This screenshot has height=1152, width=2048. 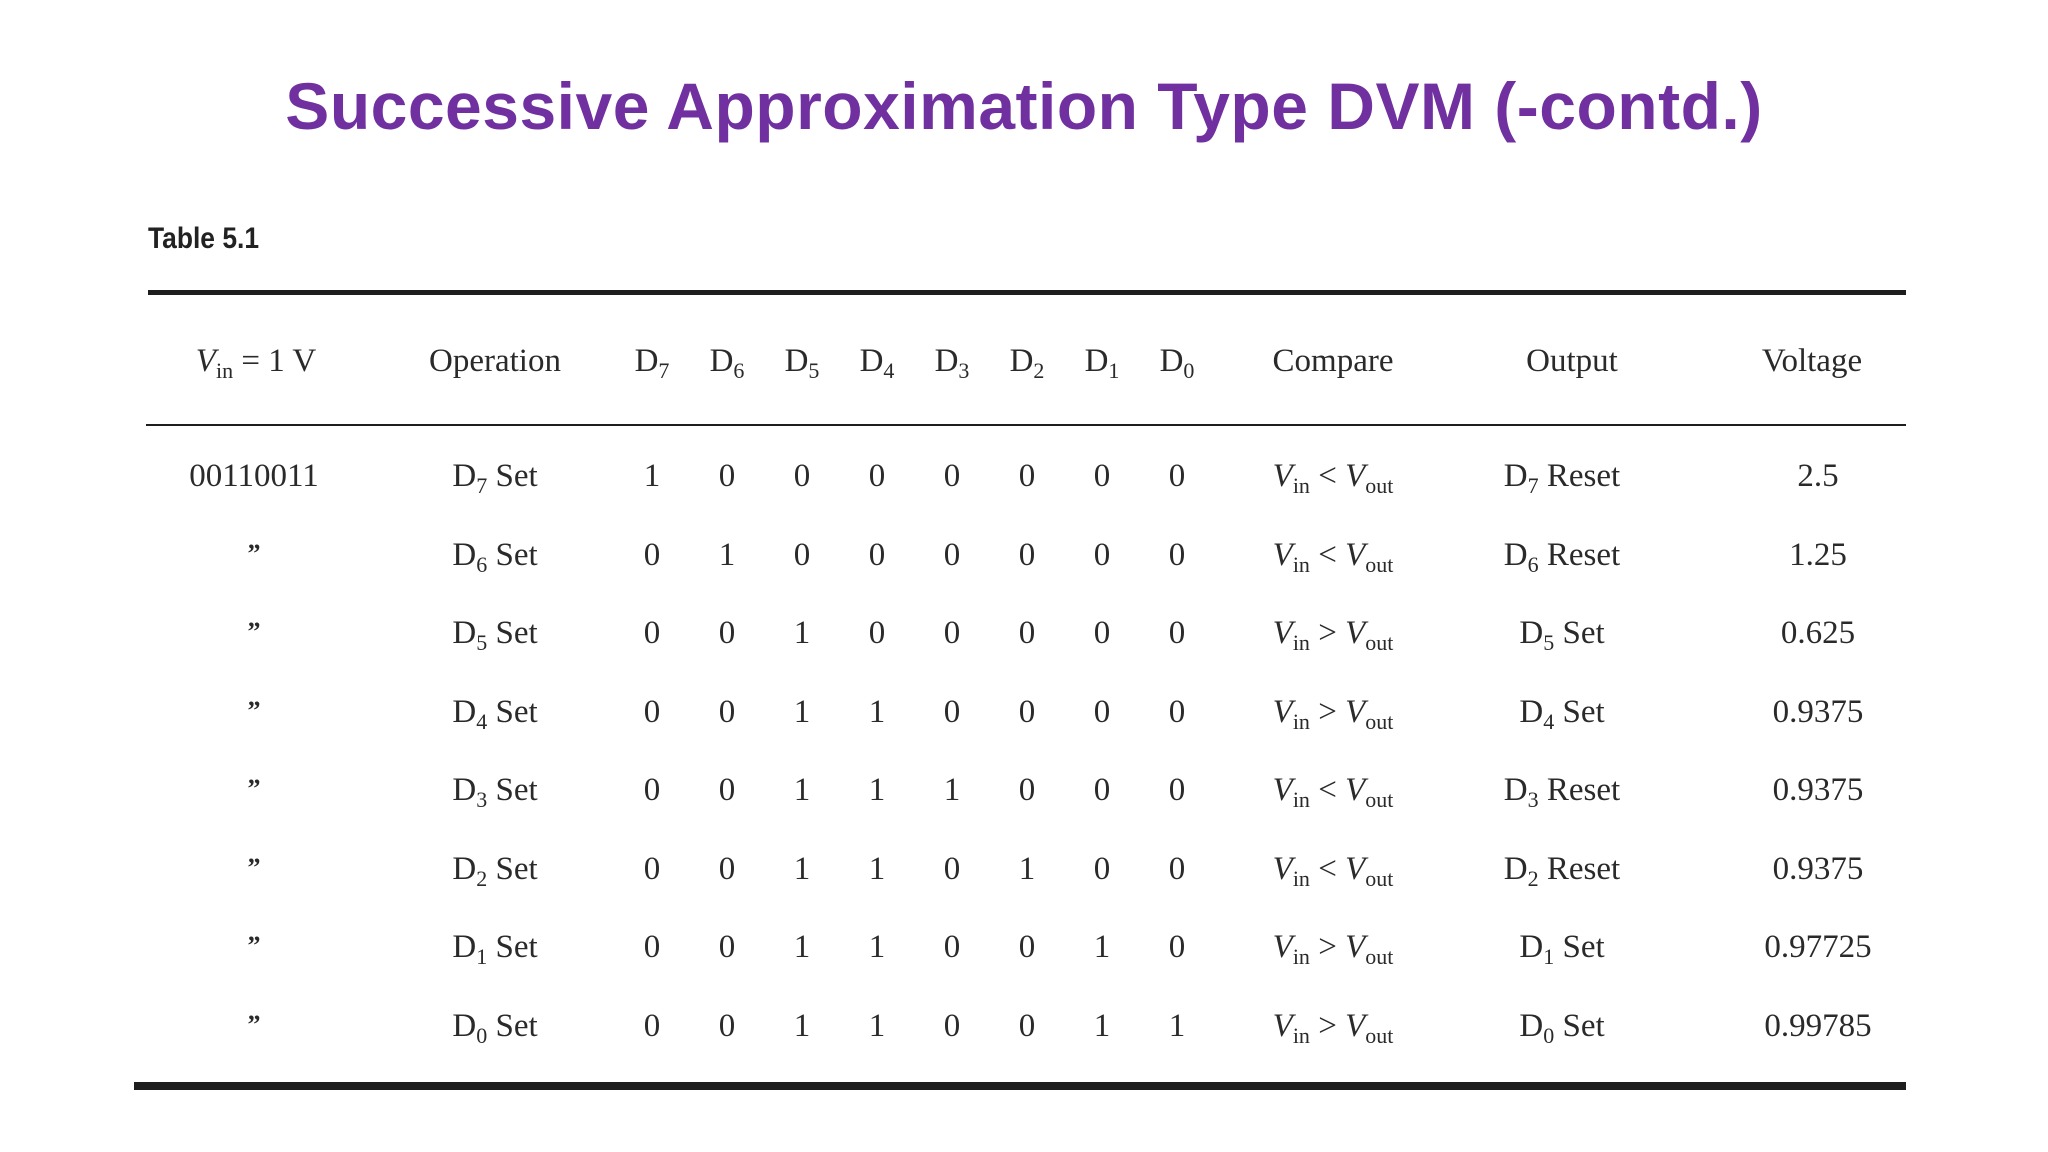 I want to click on cell-operation: D7 Set, so click(x=494, y=478).